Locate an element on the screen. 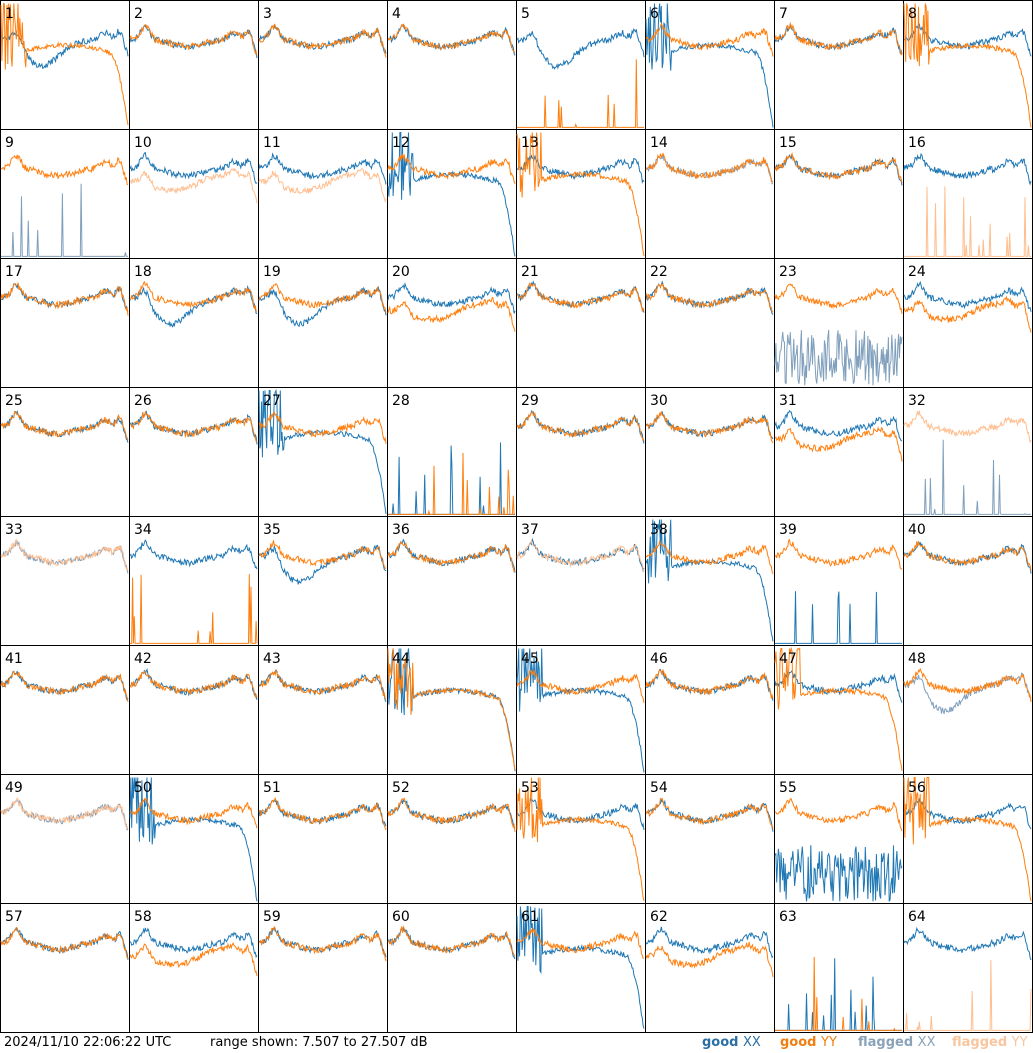 Image resolution: width=1033 pixels, height=1053 pixels. antenna-panel: 15 is located at coordinates (839, 194).